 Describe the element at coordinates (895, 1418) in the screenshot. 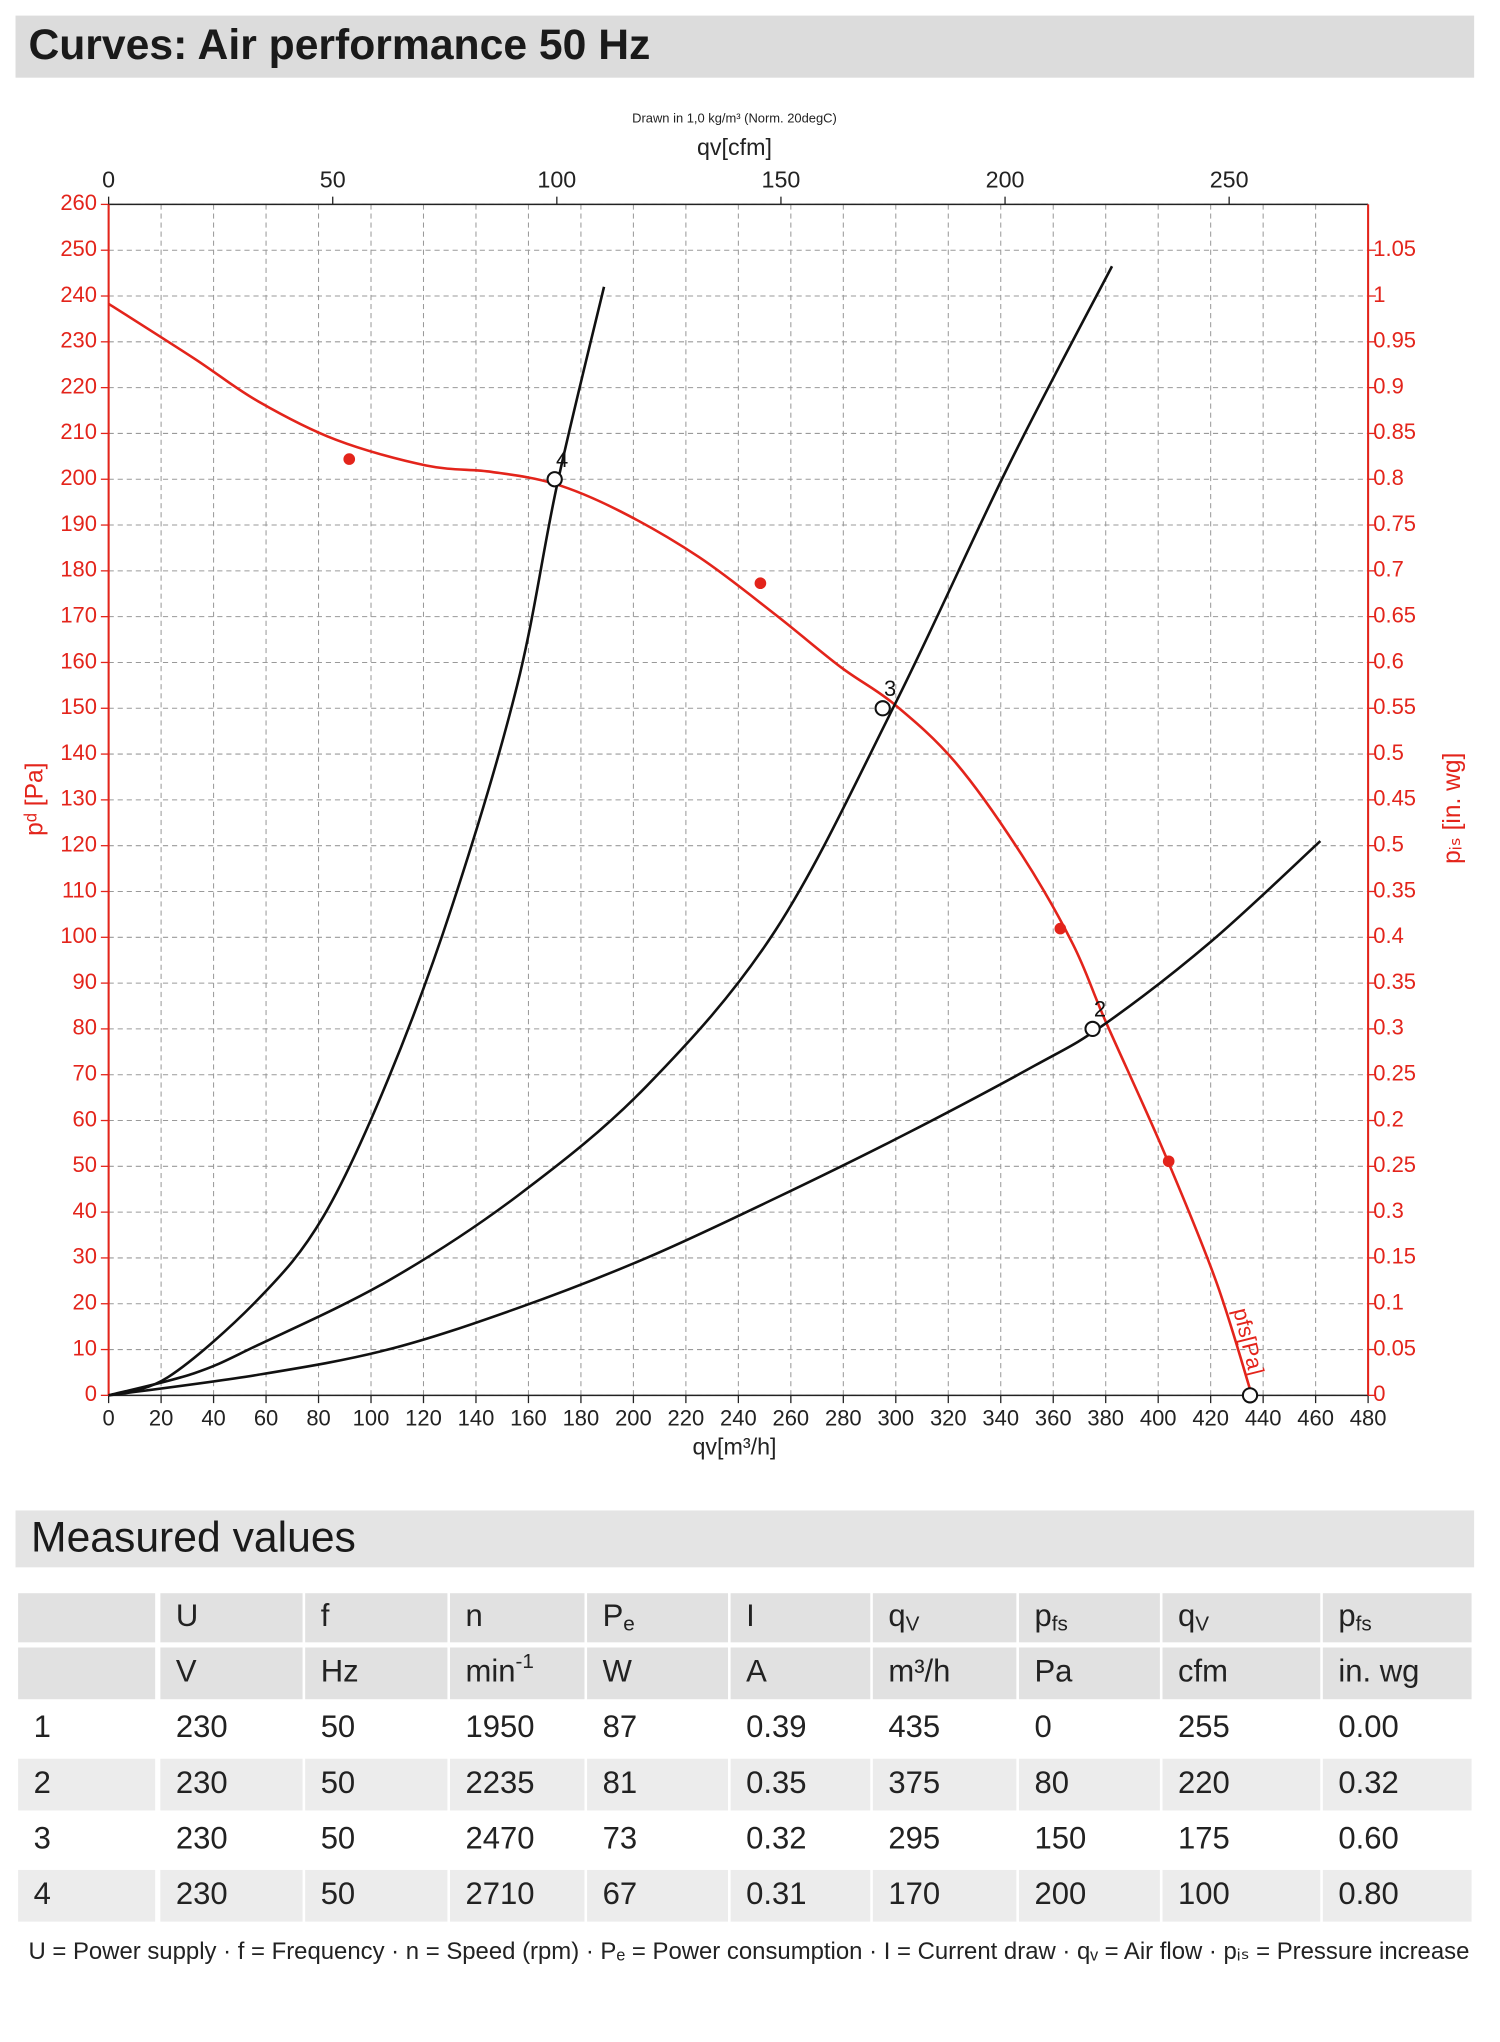

I see `x-tick-label: 300` at that location.